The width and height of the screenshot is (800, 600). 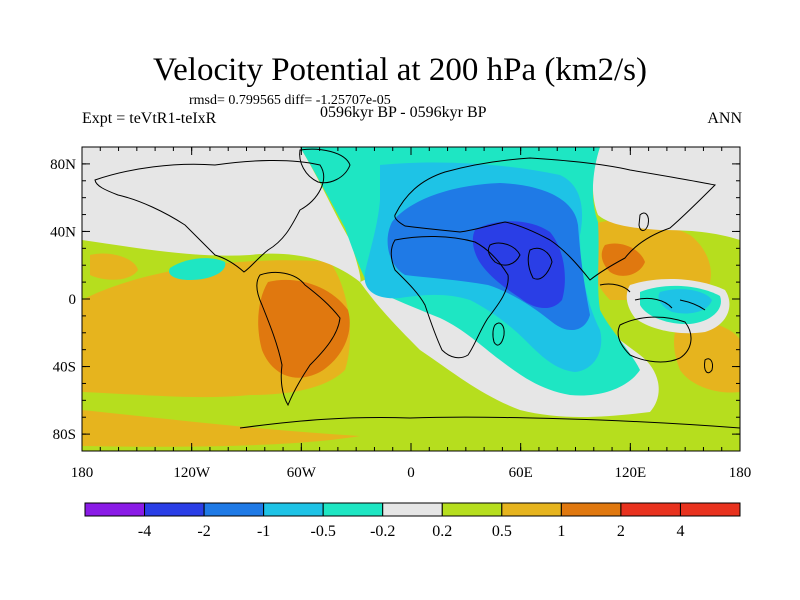 What do you see at coordinates (73, 300) in the screenshot?
I see `lat-label: 0` at bounding box center [73, 300].